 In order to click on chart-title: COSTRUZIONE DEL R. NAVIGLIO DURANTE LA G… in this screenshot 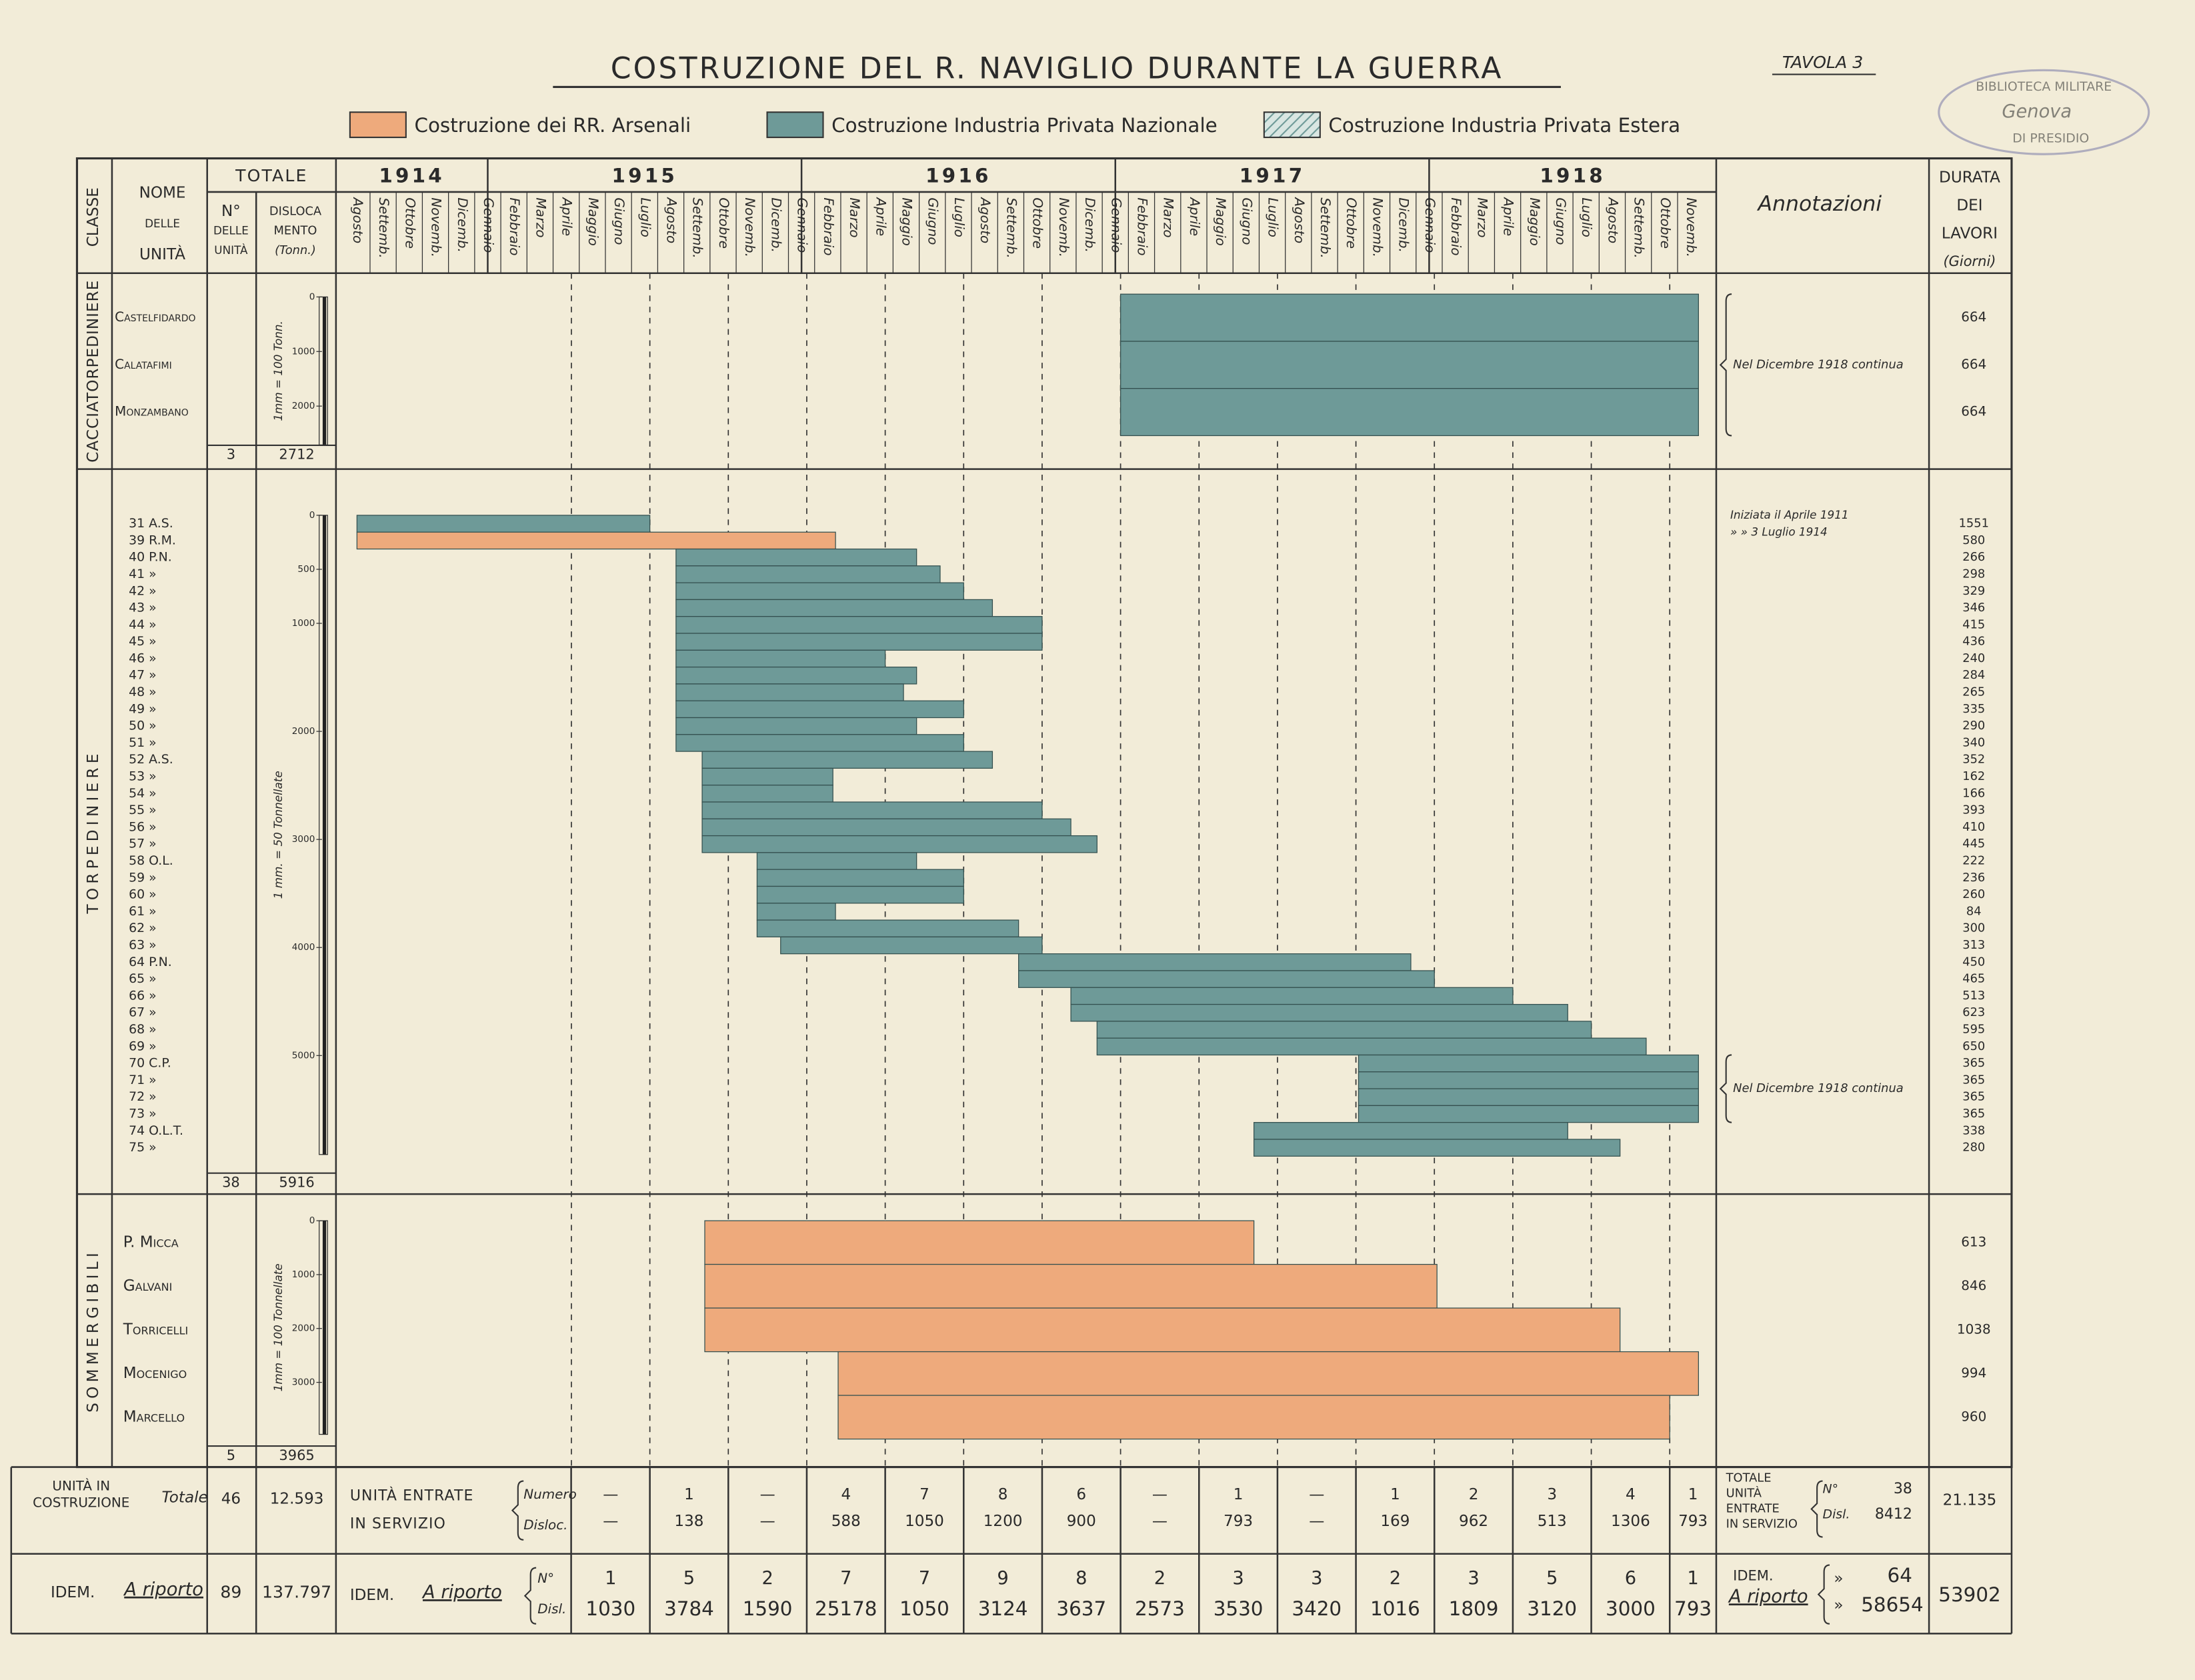, I will do `click(1057, 68)`.